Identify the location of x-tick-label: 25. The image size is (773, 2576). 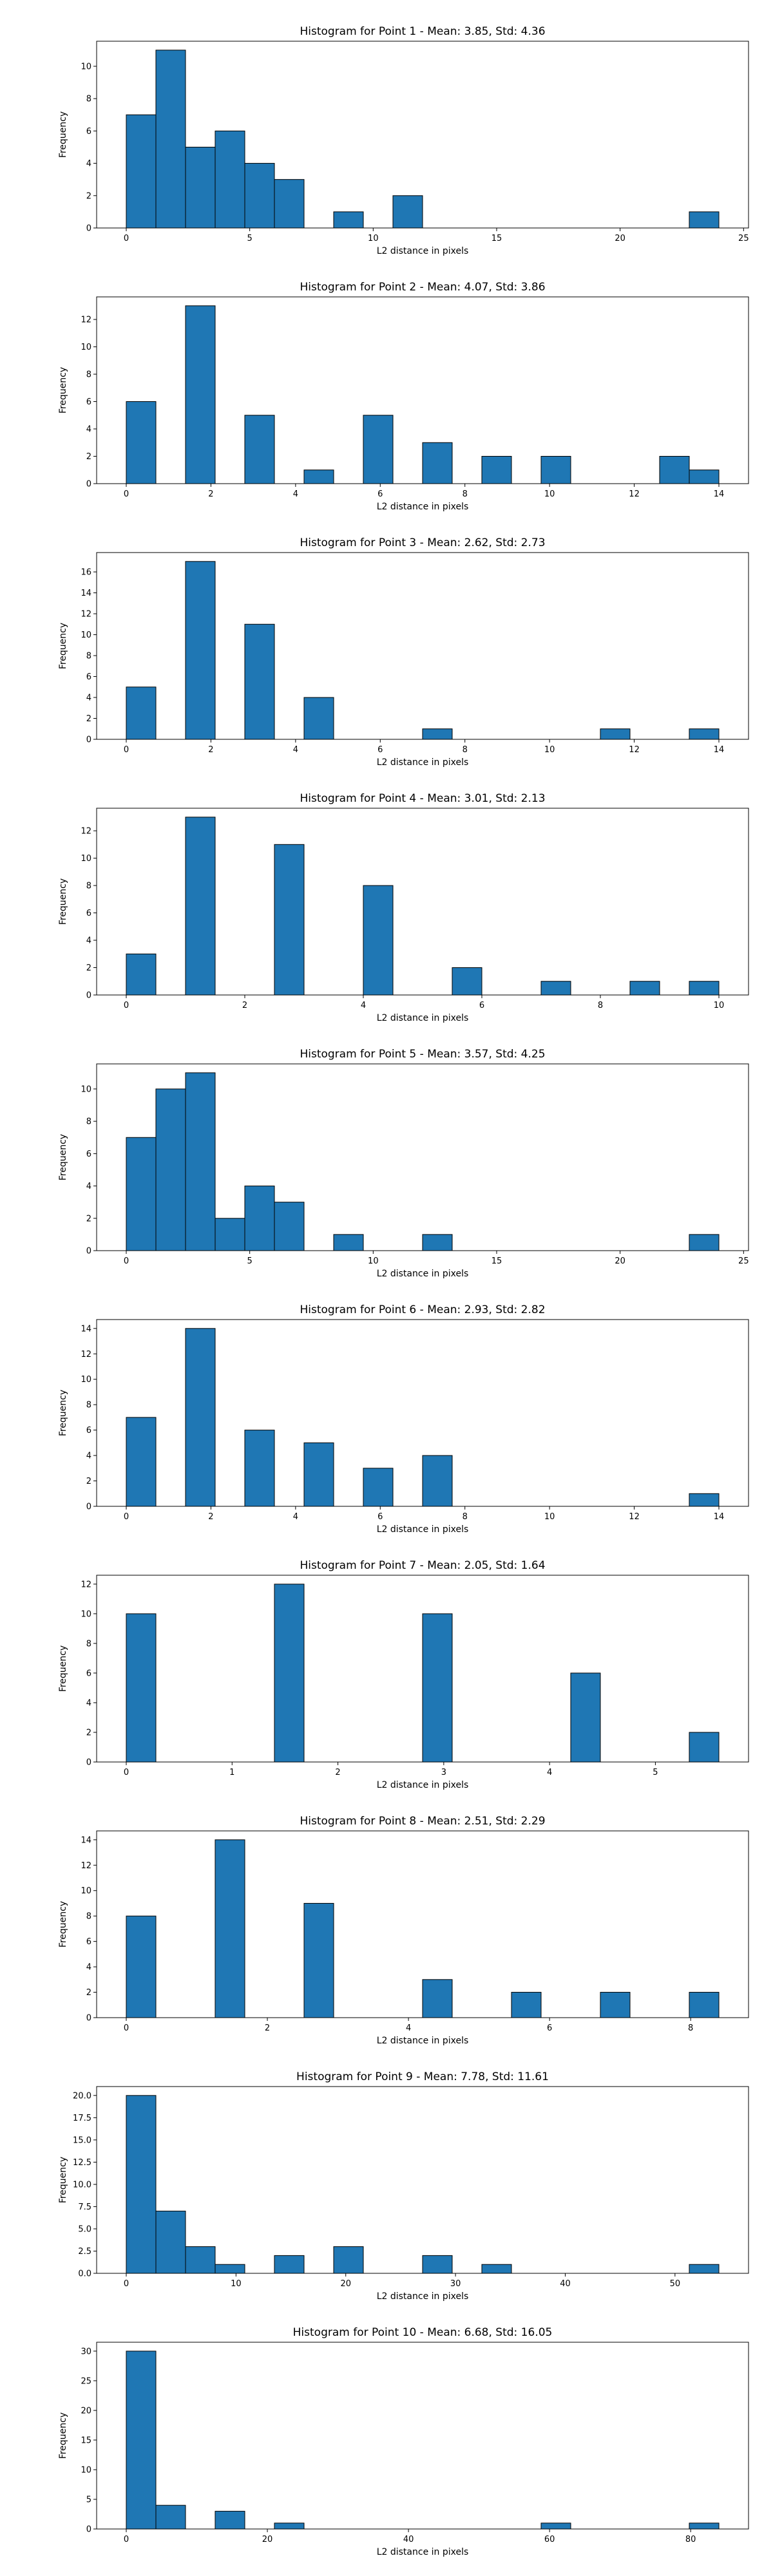
(743, 239).